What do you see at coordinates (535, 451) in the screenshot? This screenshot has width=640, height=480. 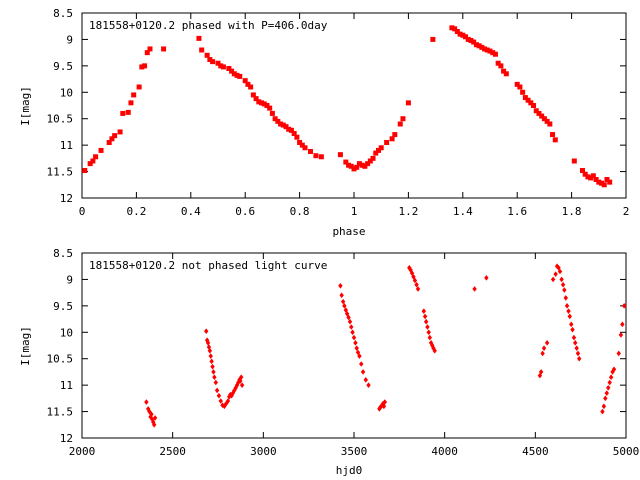 I see `unphased-xtick-label: 4500` at bounding box center [535, 451].